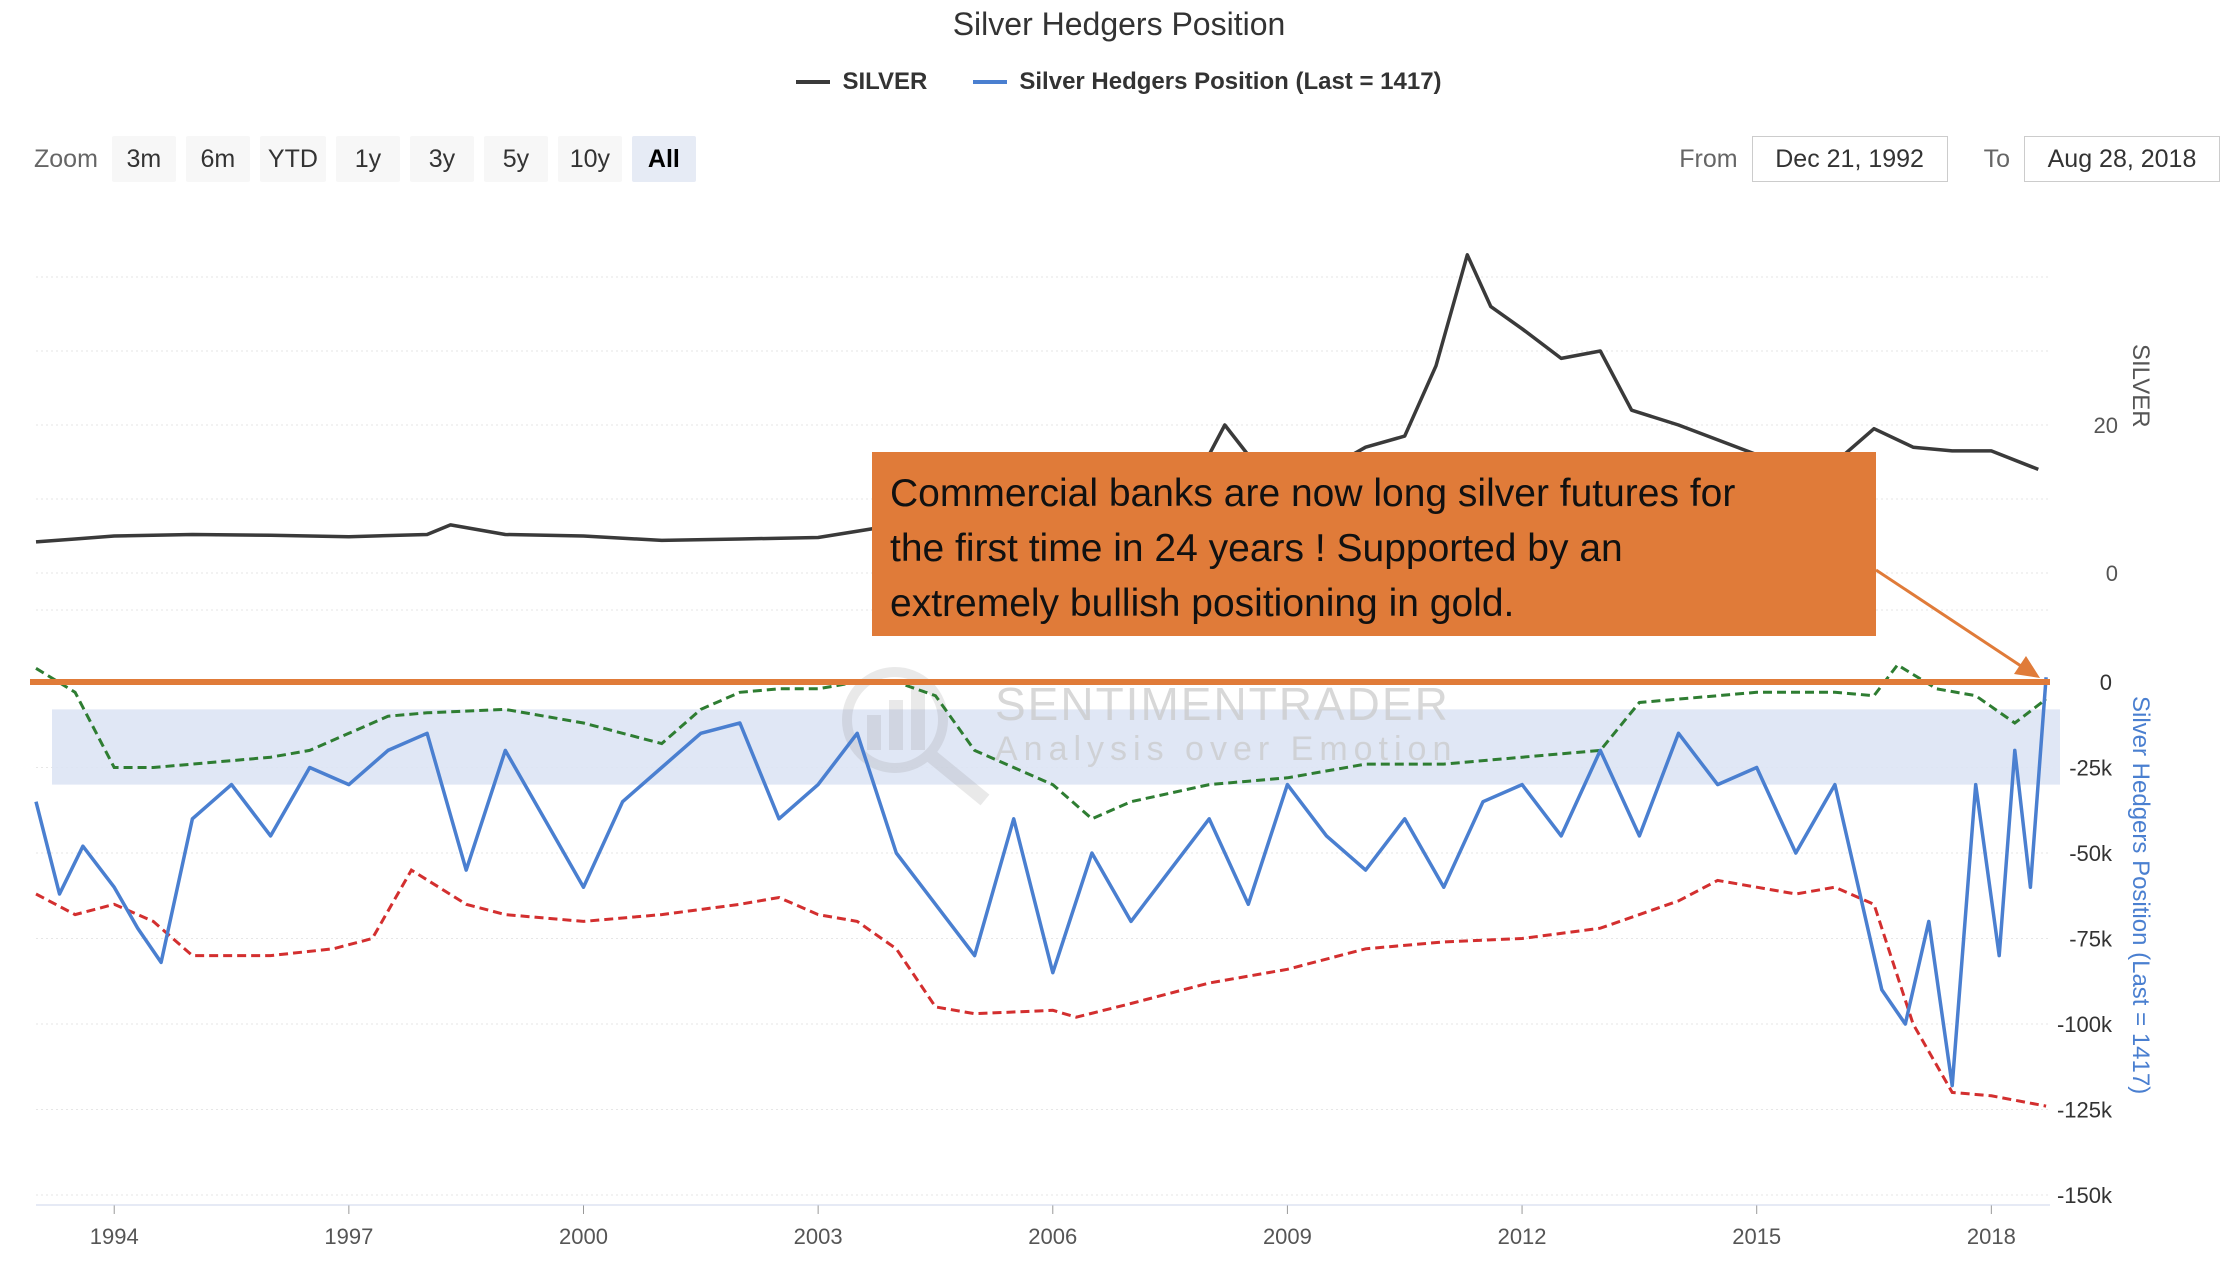  What do you see at coordinates (1222, 704) in the screenshot?
I see `watermark-line1: SENTIMENTRADER` at bounding box center [1222, 704].